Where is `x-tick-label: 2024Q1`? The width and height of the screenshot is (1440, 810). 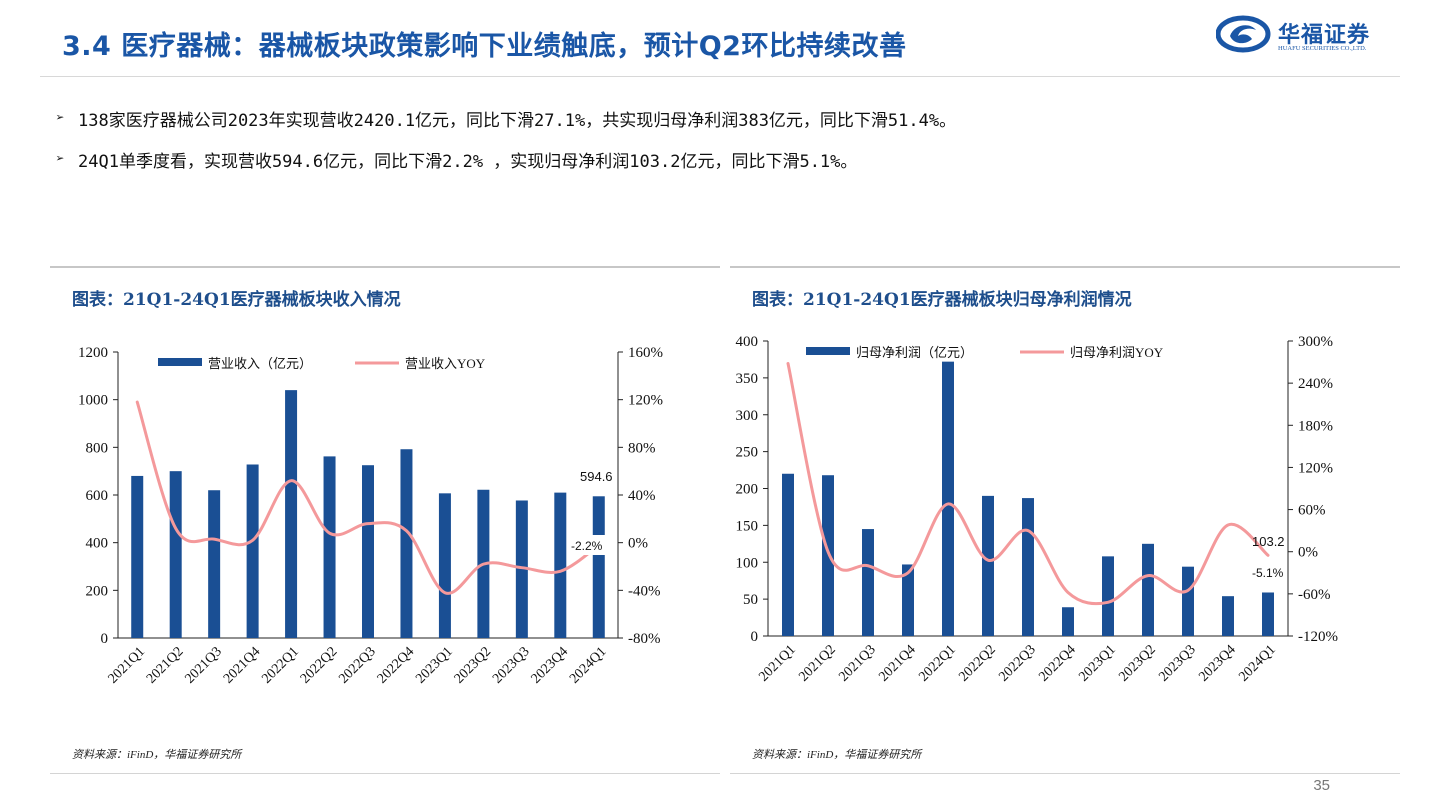 x-tick-label: 2024Q1 is located at coordinates (588, 665).